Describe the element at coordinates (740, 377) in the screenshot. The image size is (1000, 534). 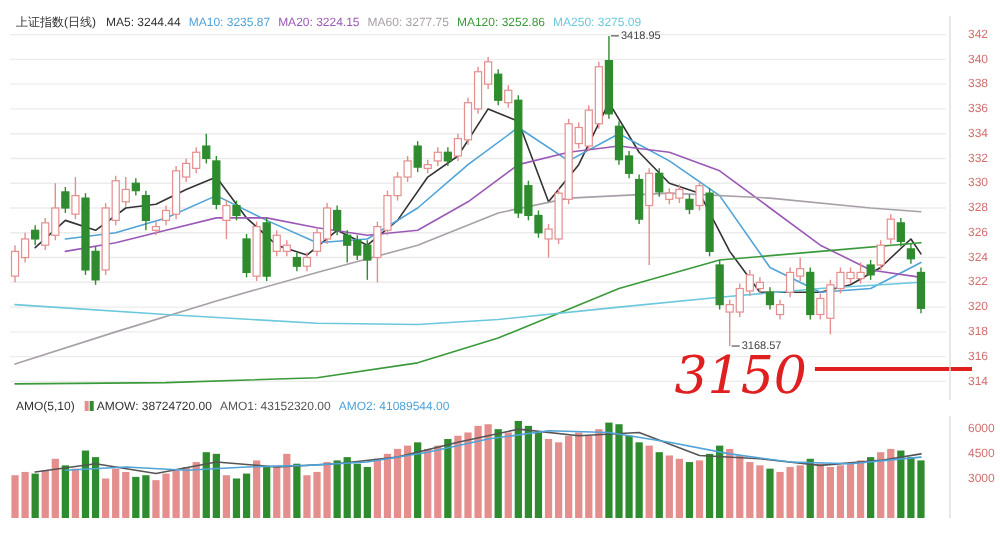
I see `ref-label: 3150` at that location.